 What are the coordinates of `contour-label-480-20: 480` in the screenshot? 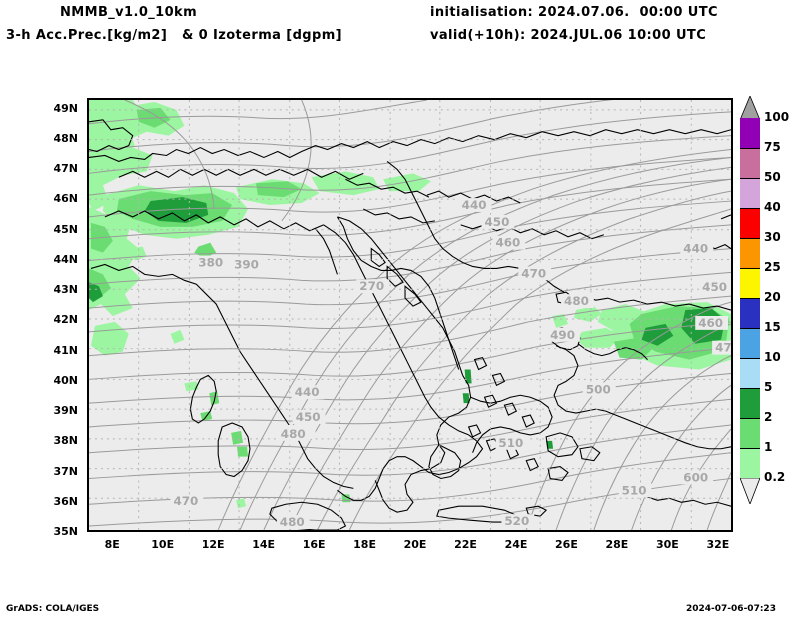 It's located at (292, 522).